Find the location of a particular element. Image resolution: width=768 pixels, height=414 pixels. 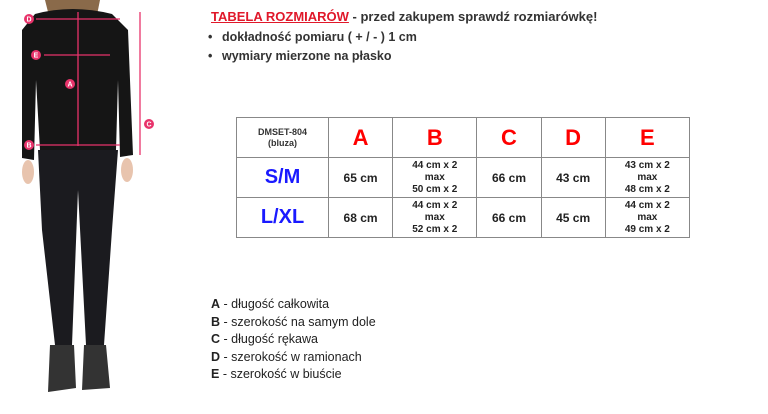

cell-d: 43 cm is located at coordinates (573, 177).